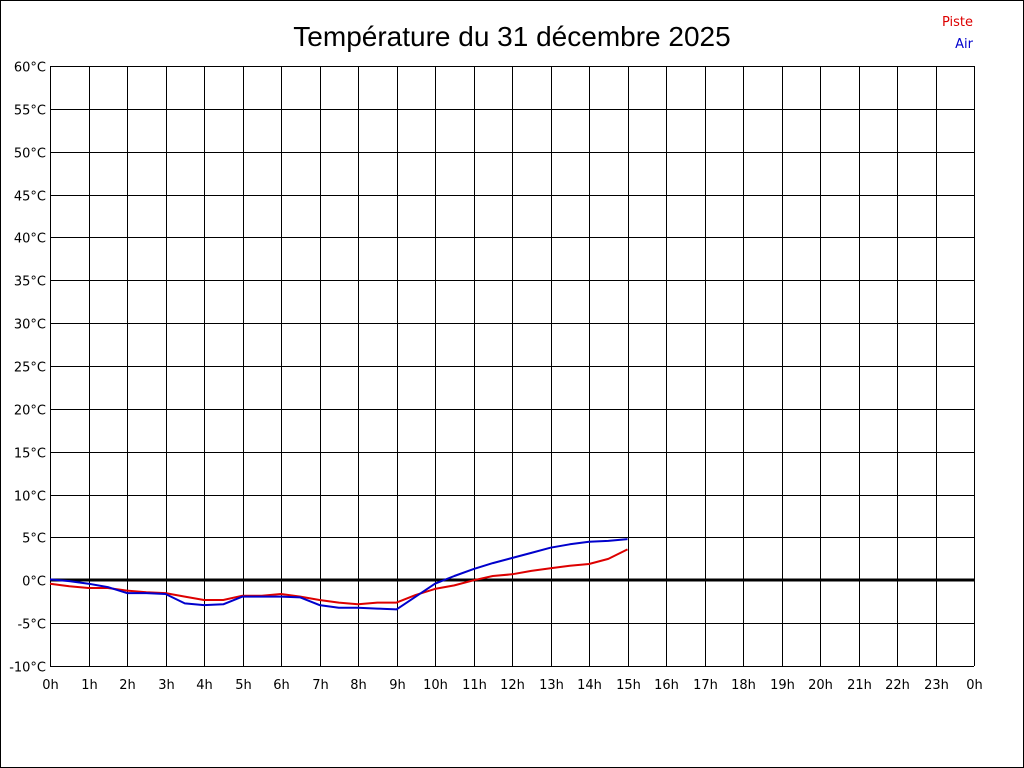 Image resolution: width=1024 pixels, height=768 pixels. I want to click on legend-entry-air: Air, so click(964, 44).